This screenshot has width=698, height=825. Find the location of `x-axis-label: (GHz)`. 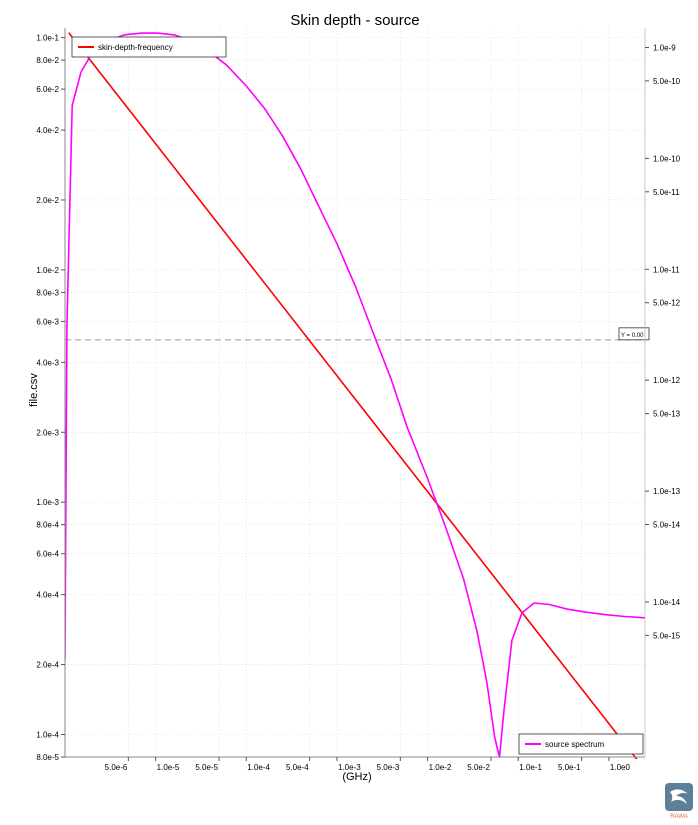

x-axis-label: (GHz) is located at coordinates (356, 777).